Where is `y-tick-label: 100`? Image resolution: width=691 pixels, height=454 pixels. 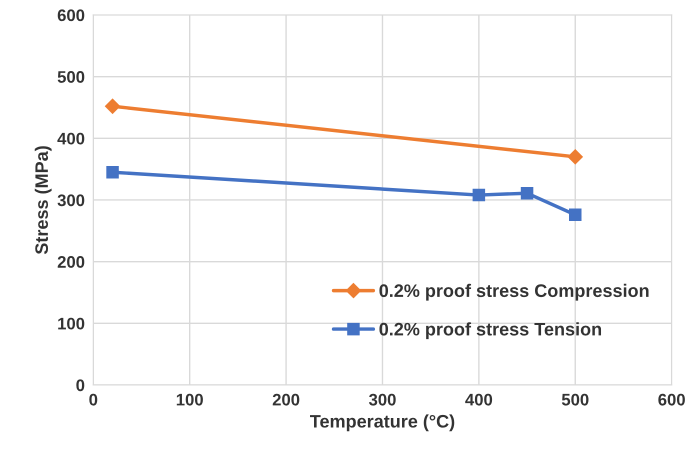
y-tick-label: 100 is located at coordinates (71, 324).